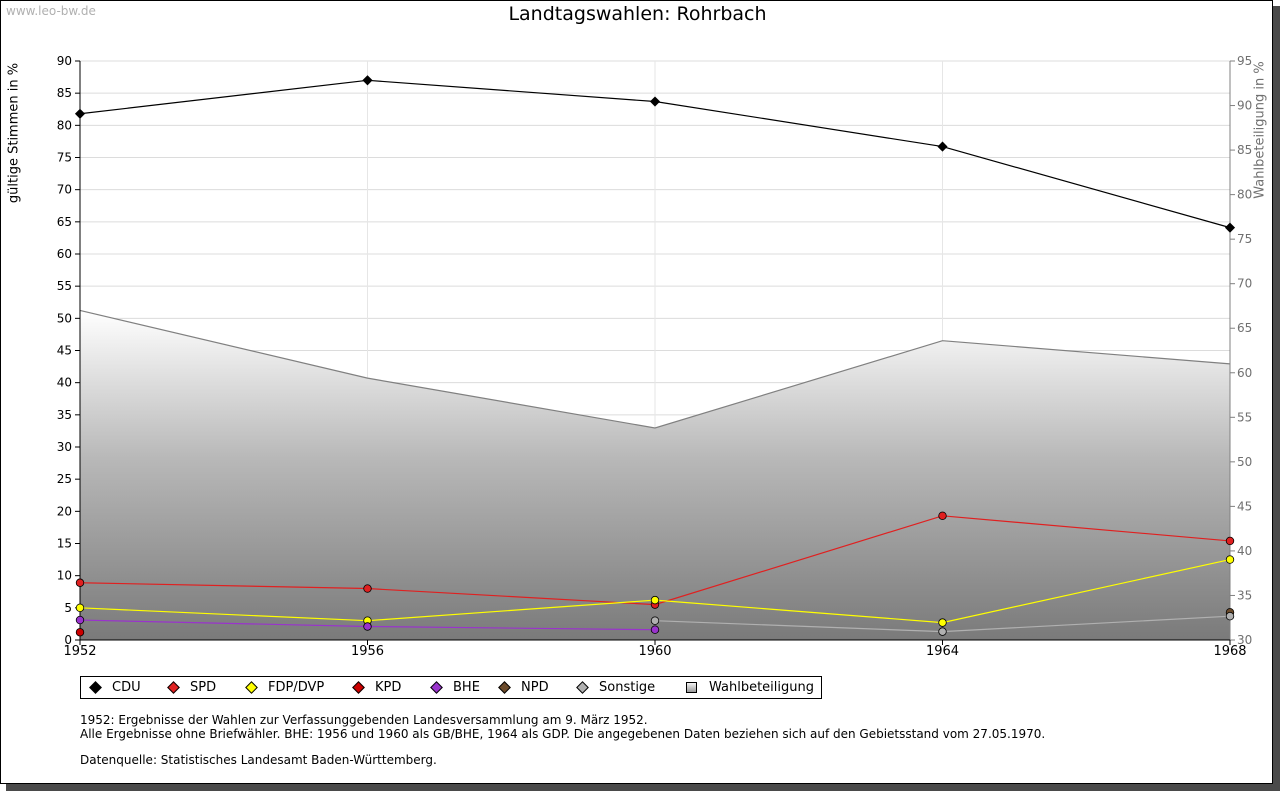  I want to click on x-tick-label: 1960, so click(654, 651).